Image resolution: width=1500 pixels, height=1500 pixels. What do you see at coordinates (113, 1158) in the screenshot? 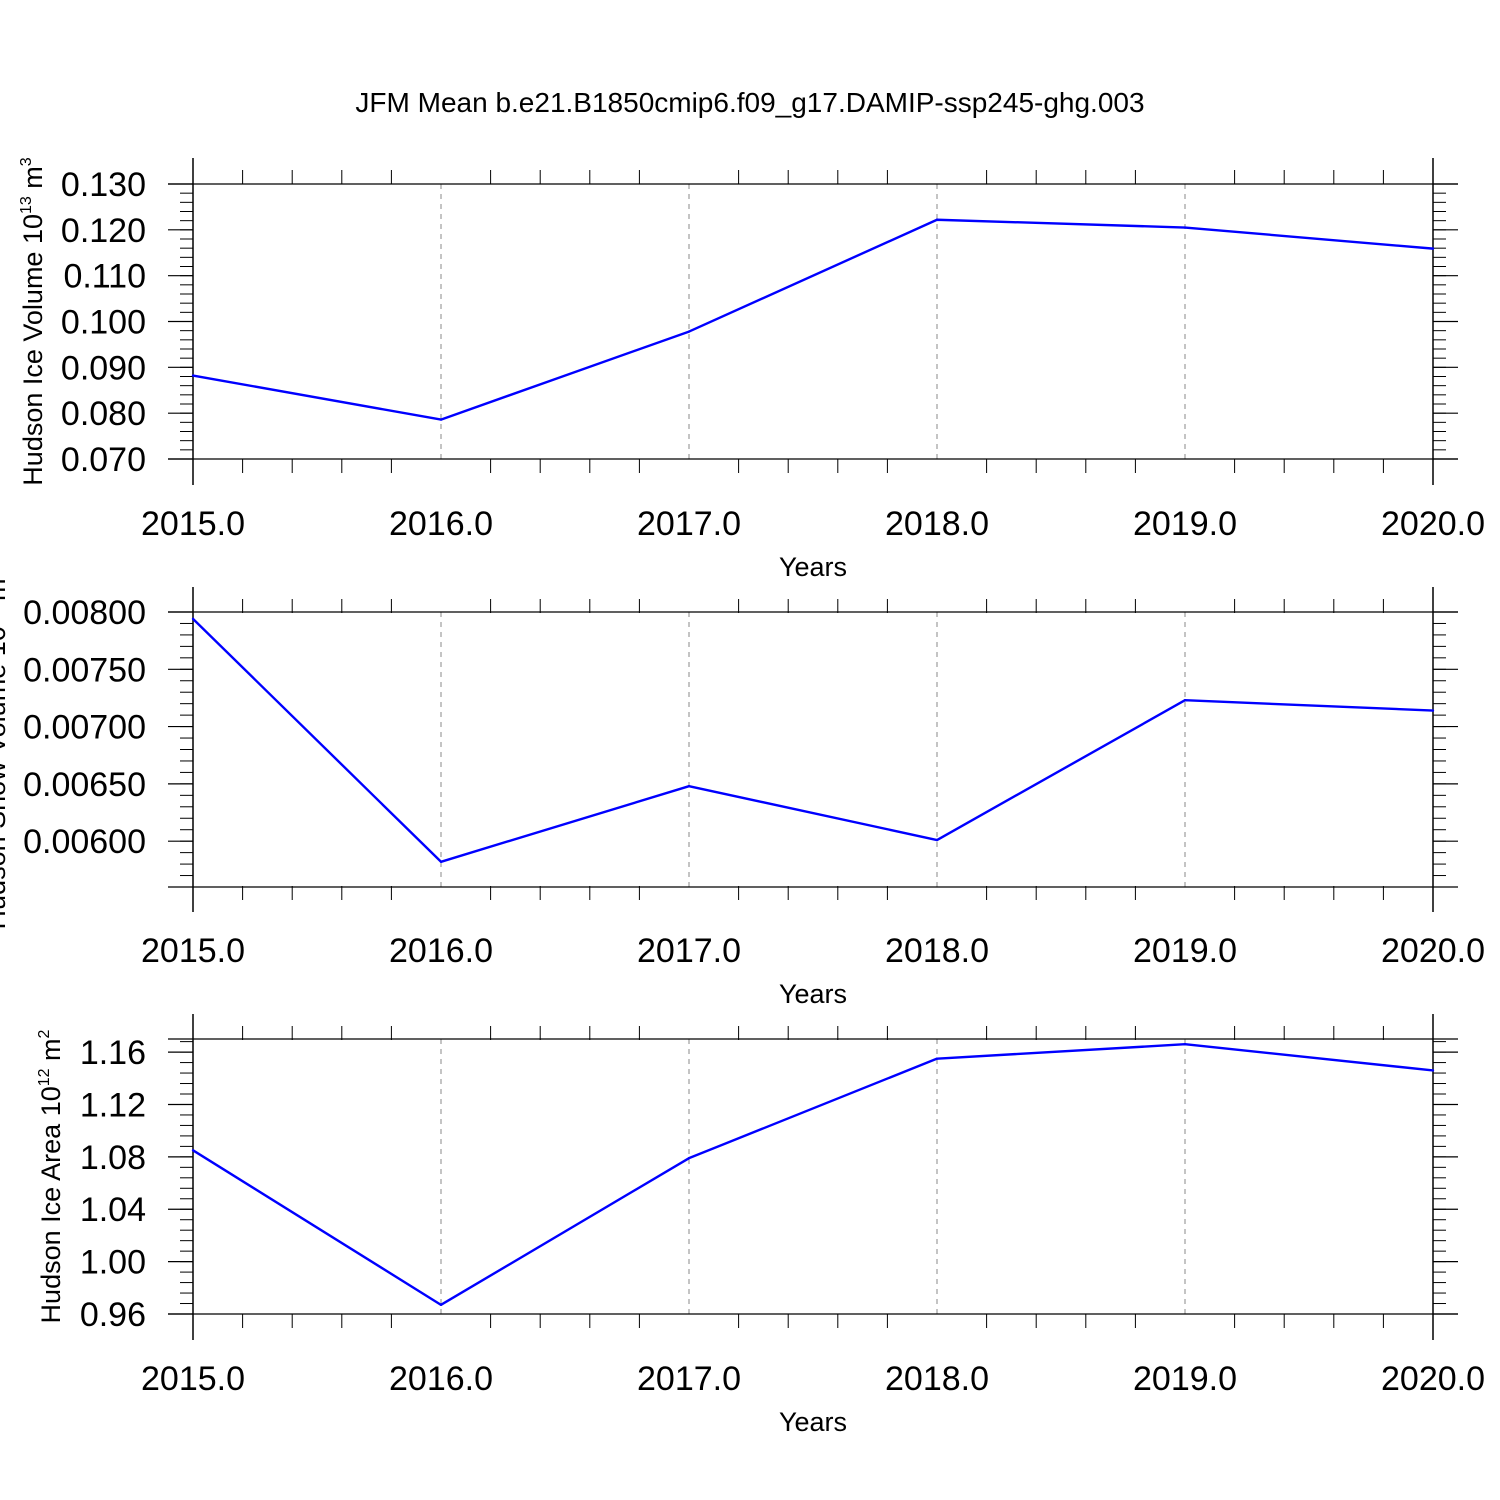
I see `y-tick-label: 1.08` at bounding box center [113, 1158].